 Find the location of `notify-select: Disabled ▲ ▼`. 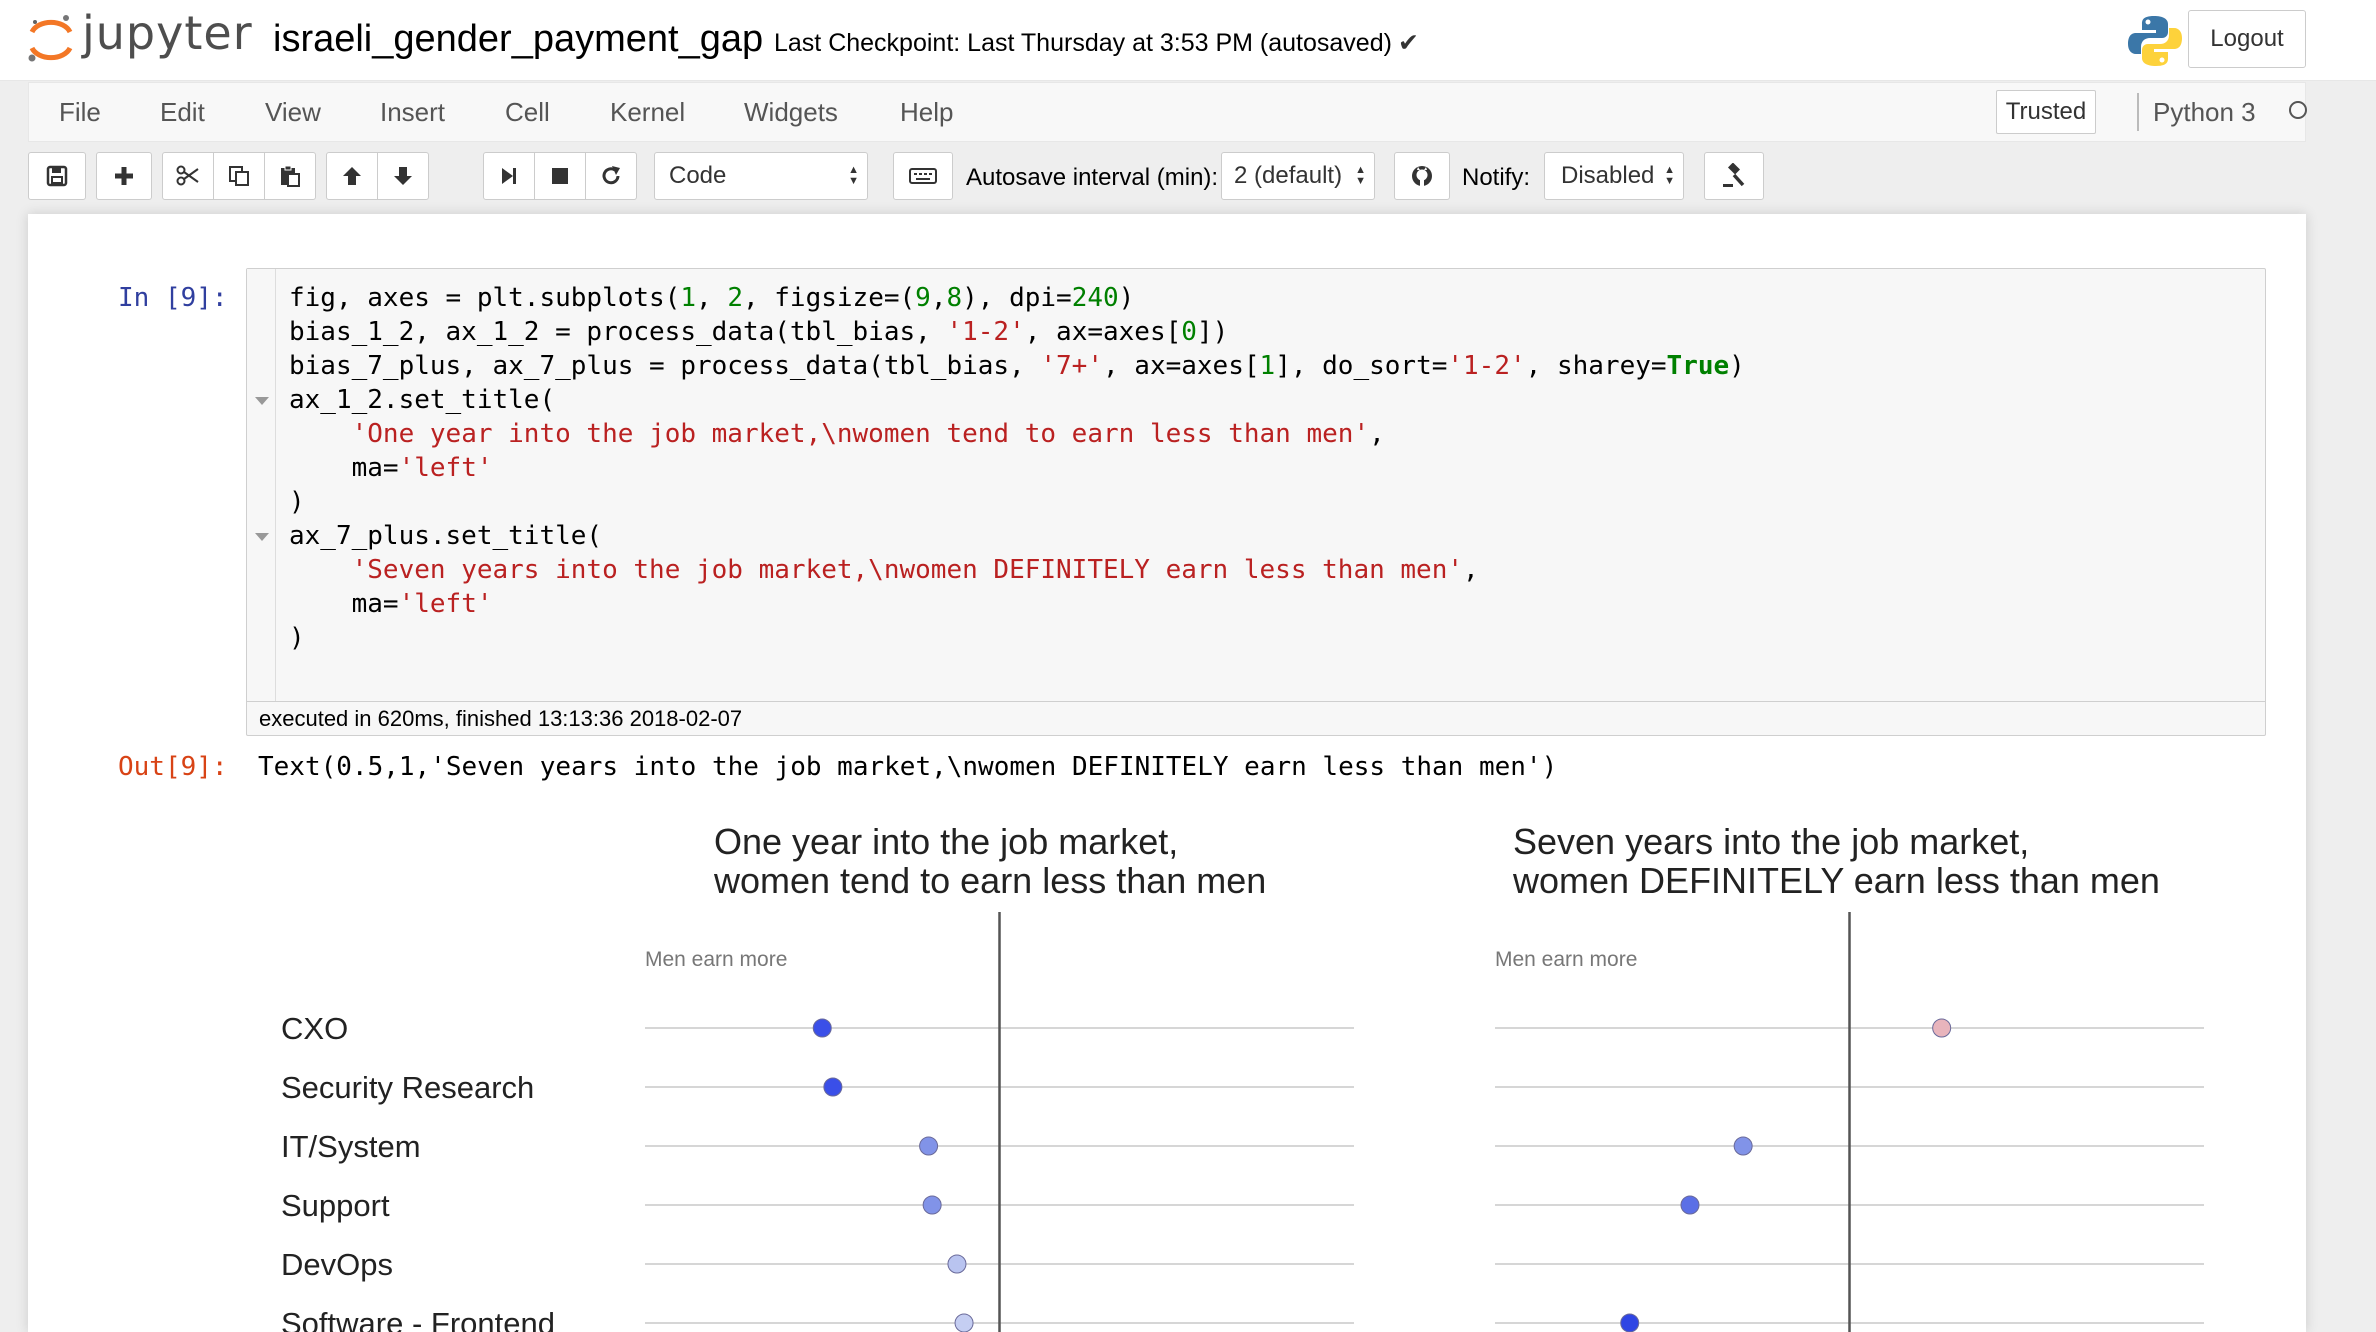

notify-select: Disabled ▲ ▼ is located at coordinates (1614, 176).